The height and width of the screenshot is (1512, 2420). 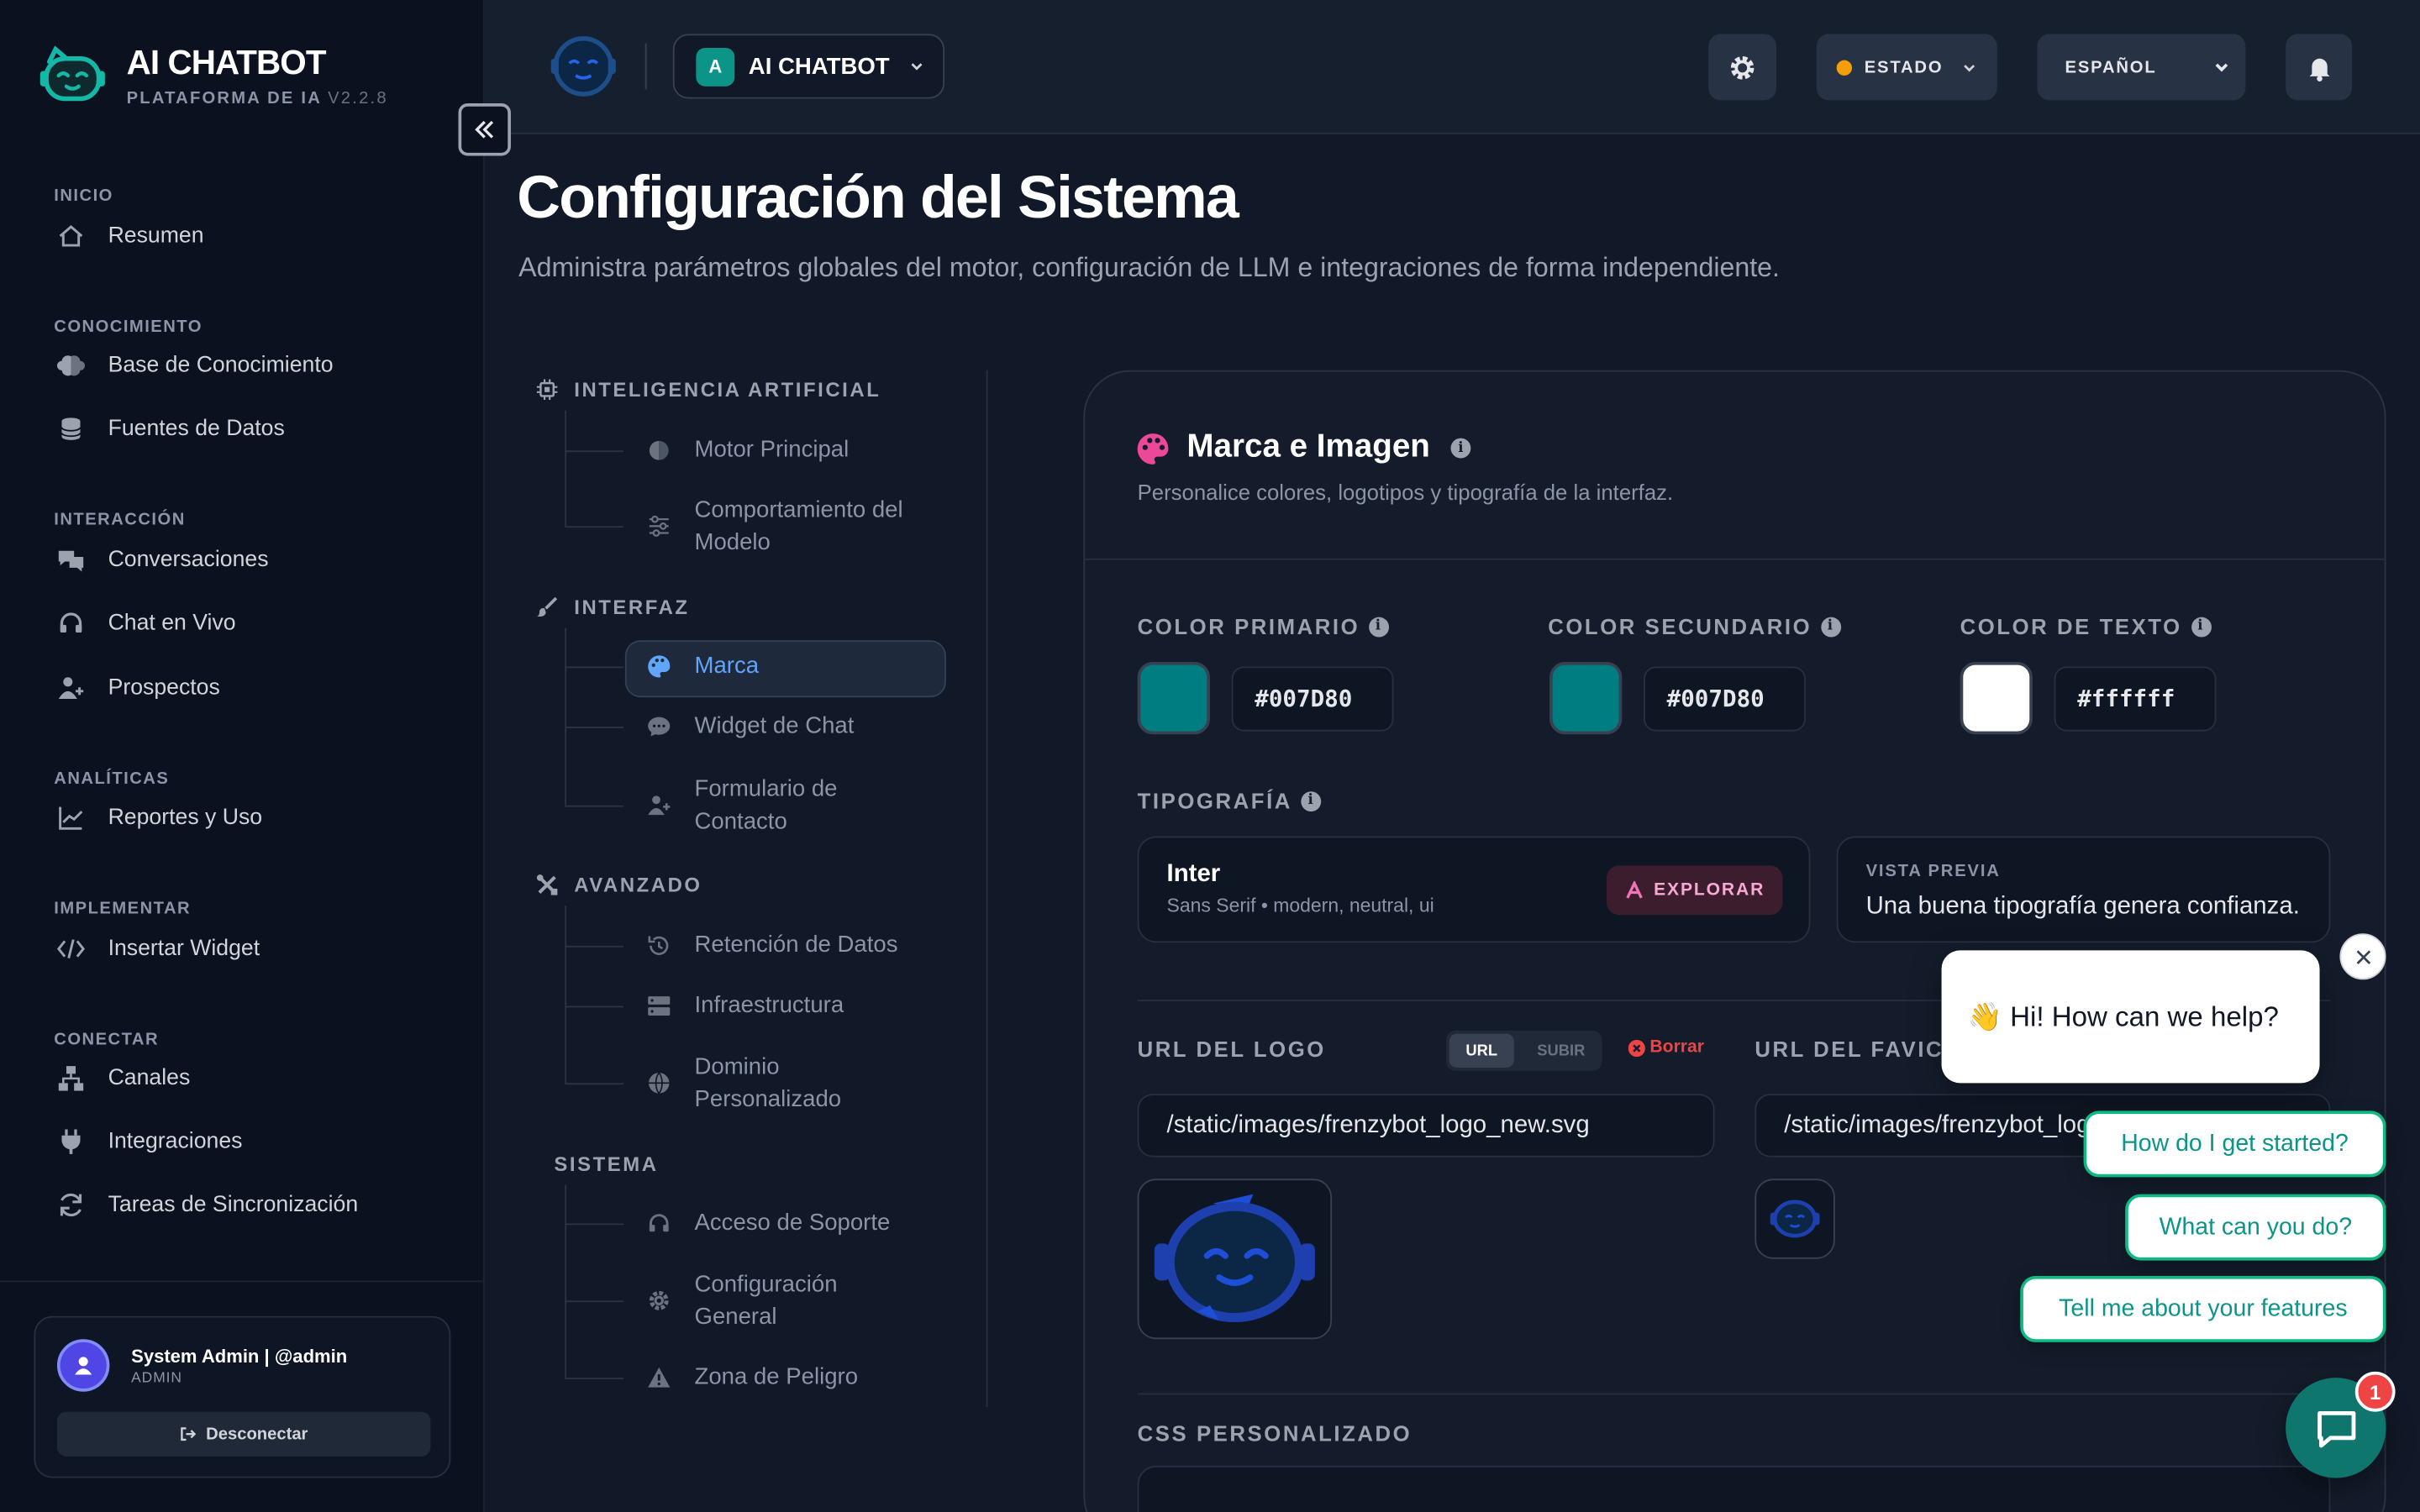 What do you see at coordinates (221, 365) in the screenshot?
I see `sidebar-item-label: Base de Conocimiento` at bounding box center [221, 365].